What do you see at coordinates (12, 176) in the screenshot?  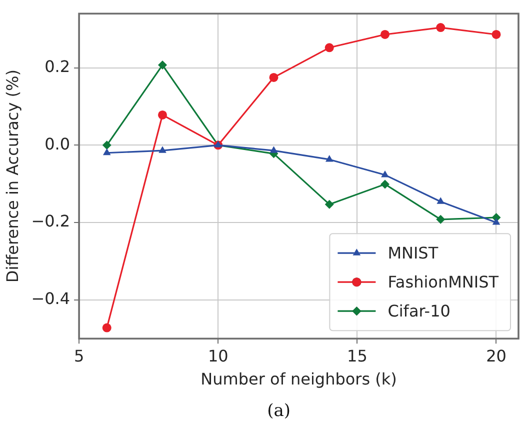 I see `y-axis-title: Difference in Accuracy (%)` at bounding box center [12, 176].